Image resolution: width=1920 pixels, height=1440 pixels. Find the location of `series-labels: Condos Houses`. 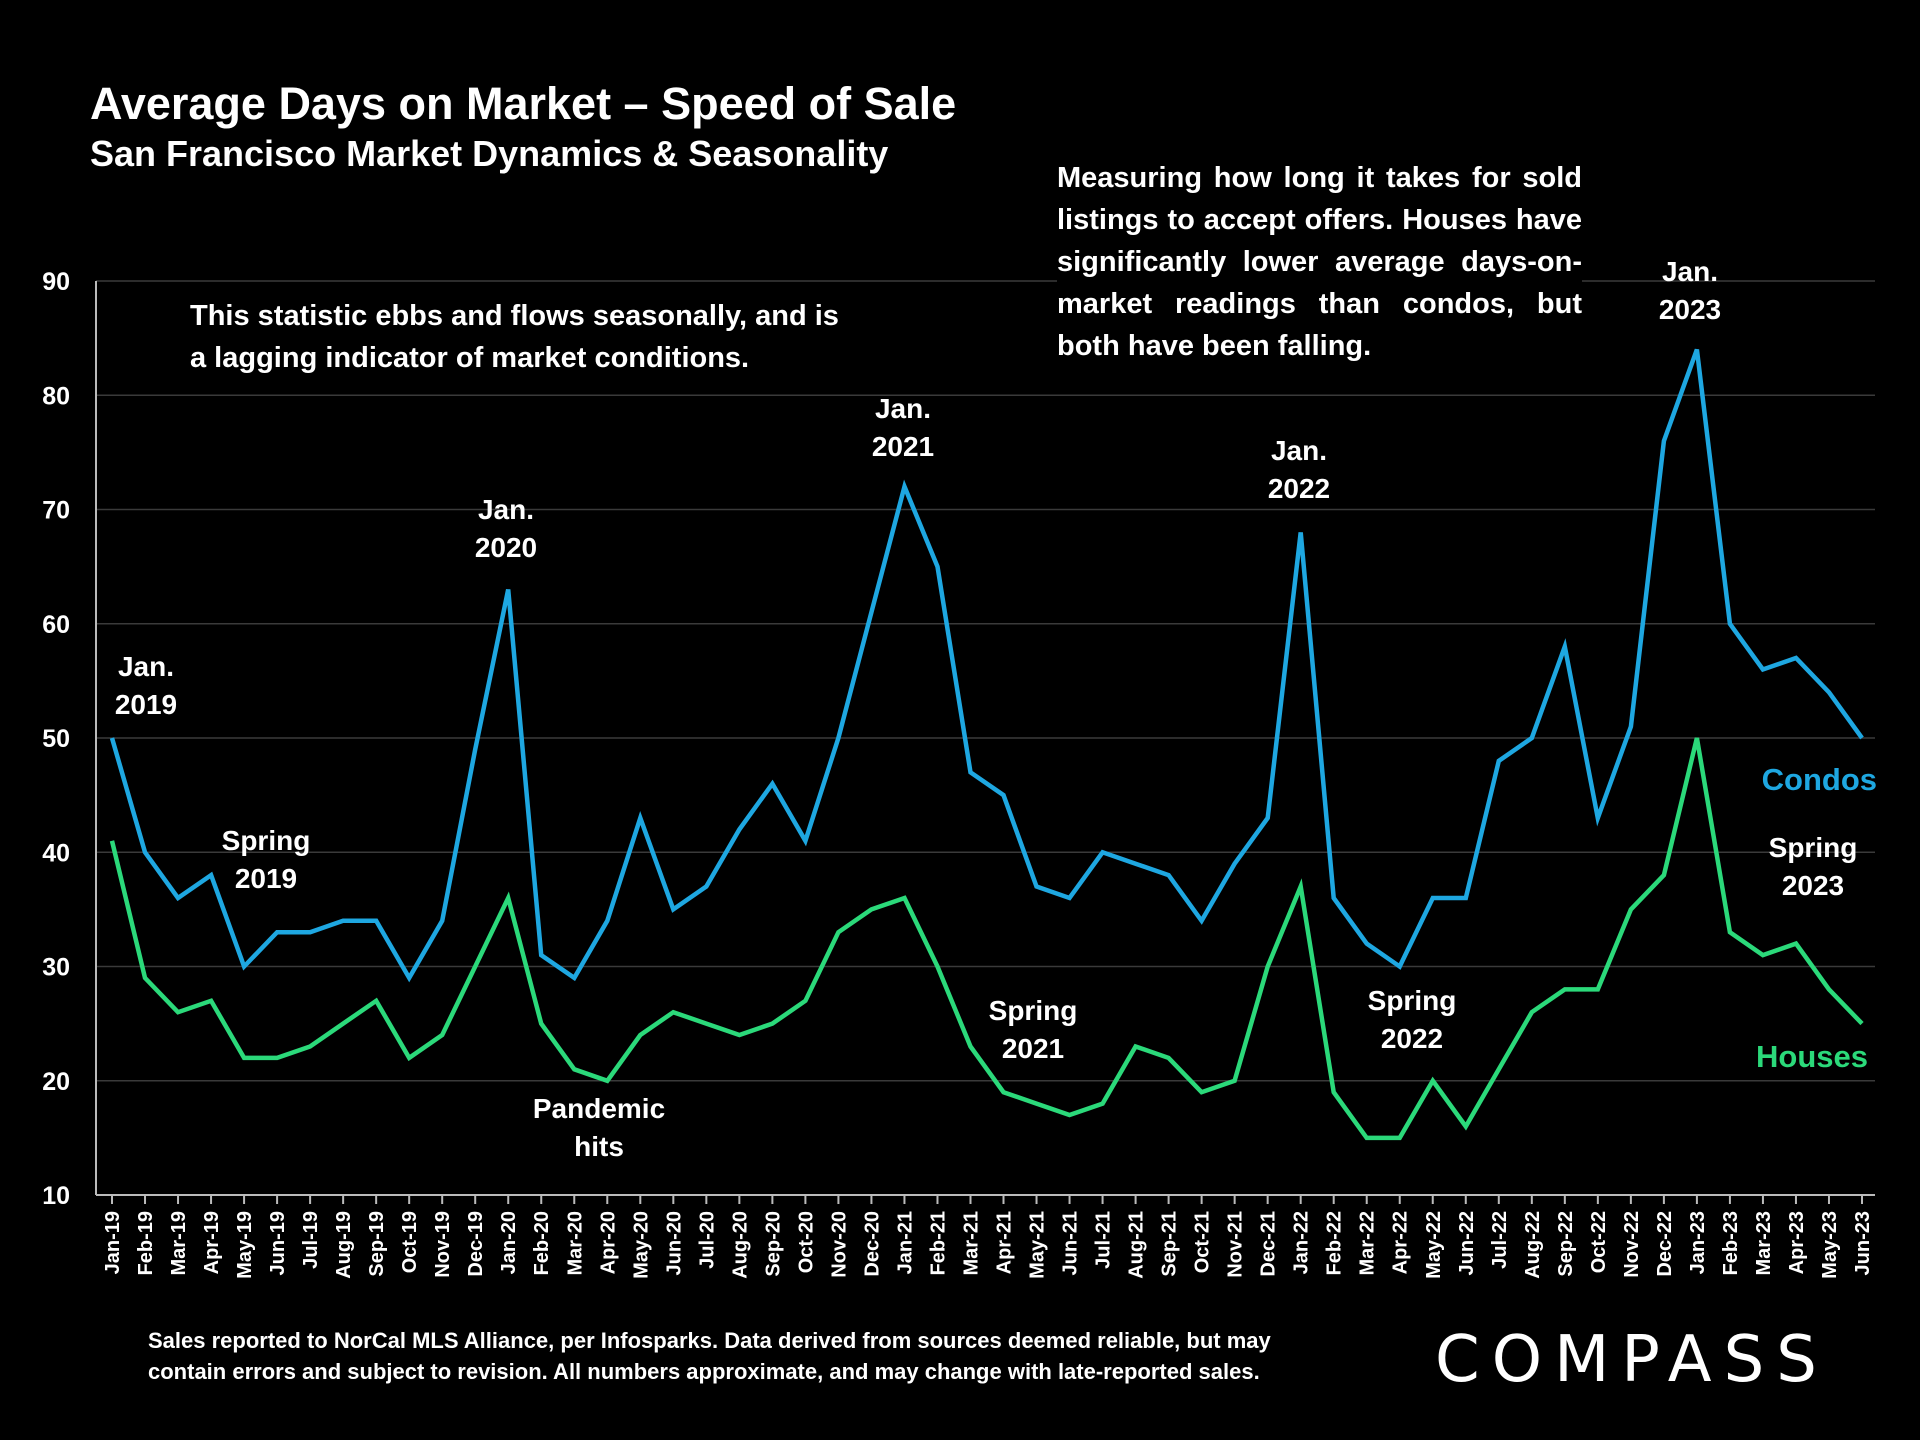

series-labels: Condos Houses is located at coordinates (1816, 918).